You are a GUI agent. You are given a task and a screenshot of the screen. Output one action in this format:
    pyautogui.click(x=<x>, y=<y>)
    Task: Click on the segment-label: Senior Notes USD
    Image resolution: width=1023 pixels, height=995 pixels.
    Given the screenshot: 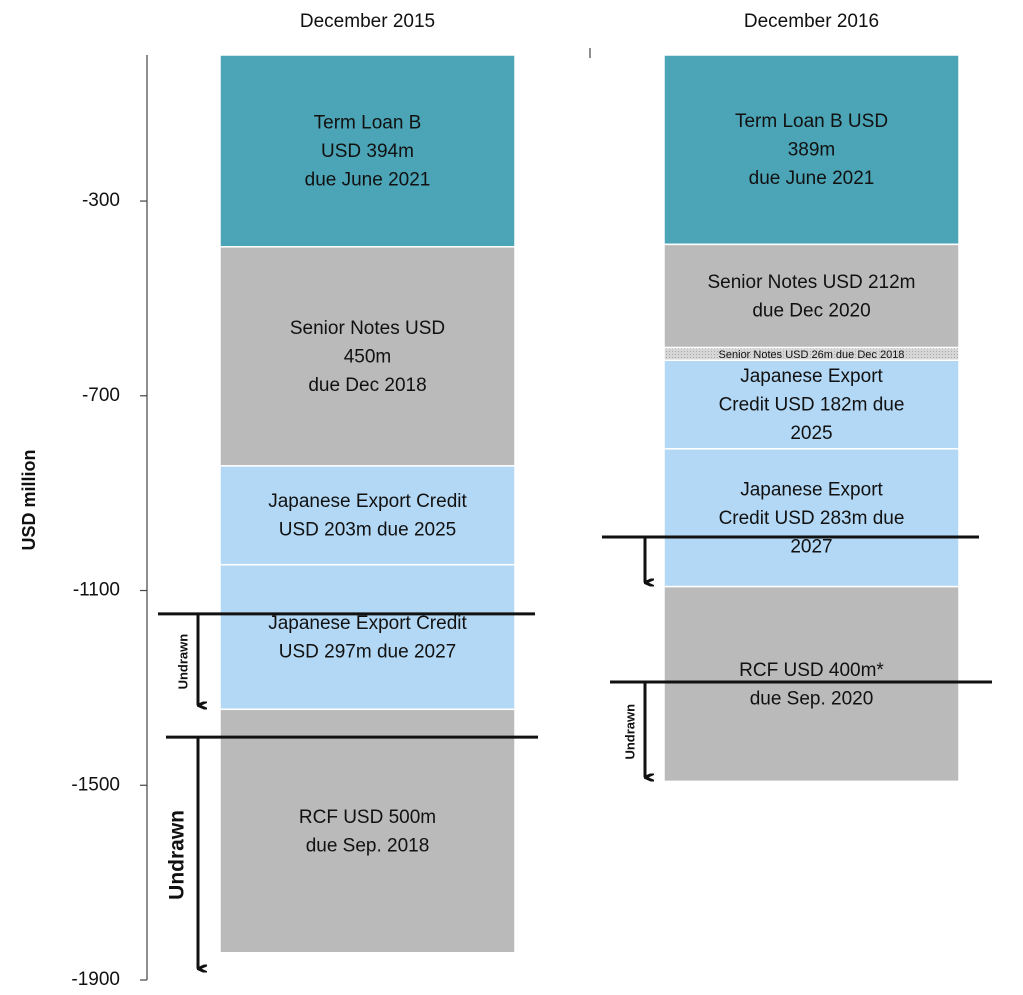 What is the action you would take?
    pyautogui.click(x=367, y=328)
    